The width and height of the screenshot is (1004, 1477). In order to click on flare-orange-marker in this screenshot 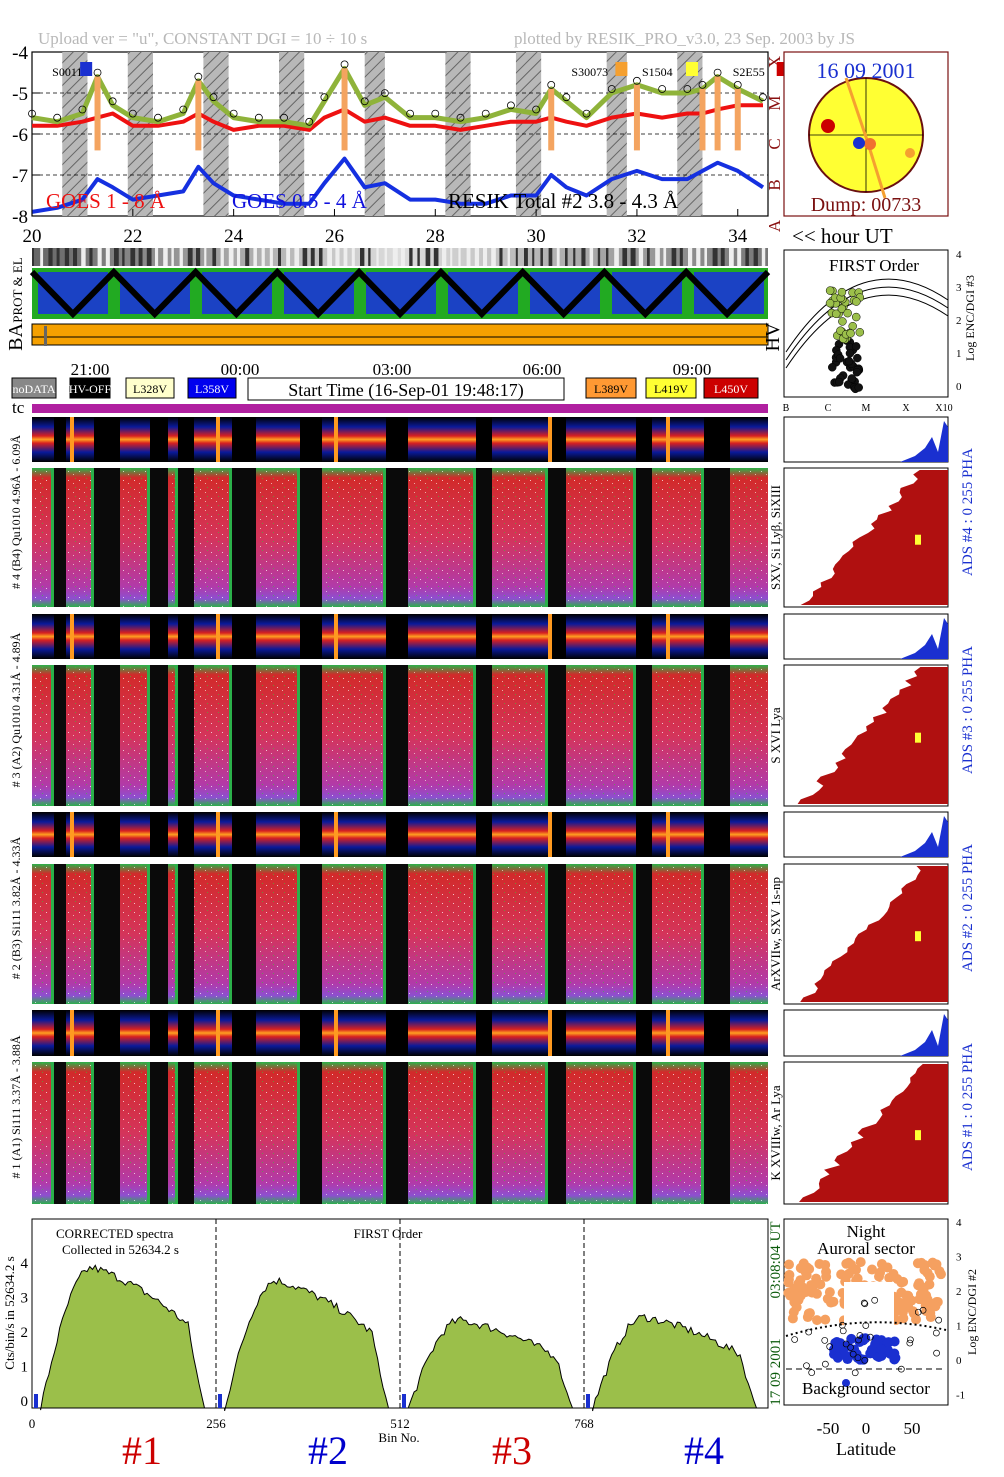, I will do `click(737, 119)`.